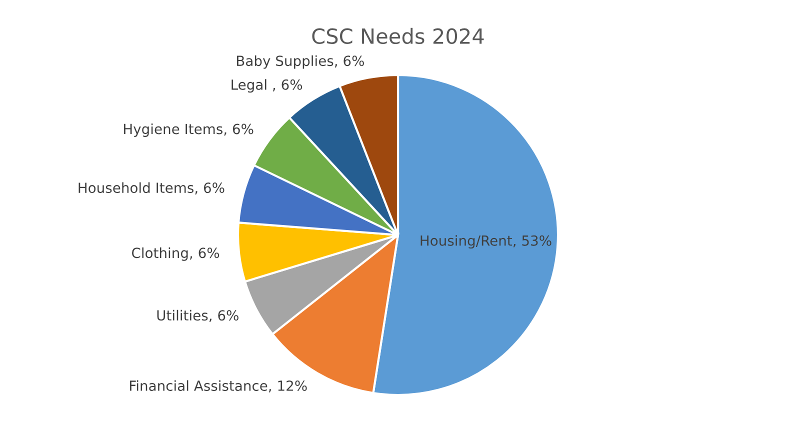 This screenshot has width=785, height=423. Describe the element at coordinates (267, 86) in the screenshot. I see `slice-label: Legal , 6%` at that location.